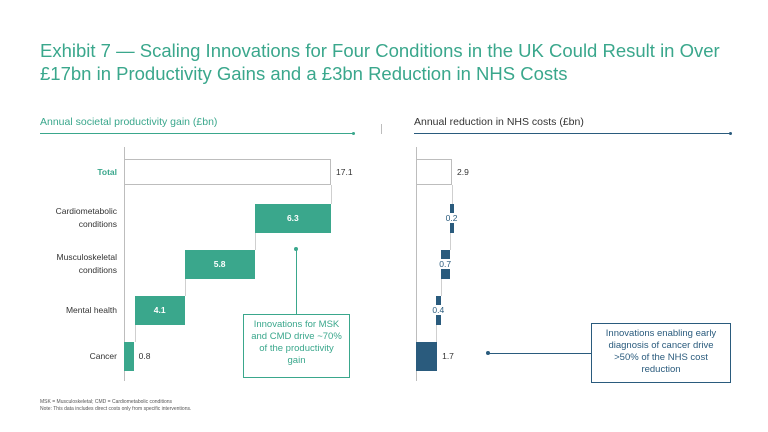 This screenshot has height=432, width=768. Describe the element at coordinates (91, 309) in the screenshot. I see `category-label: Mental health` at that location.